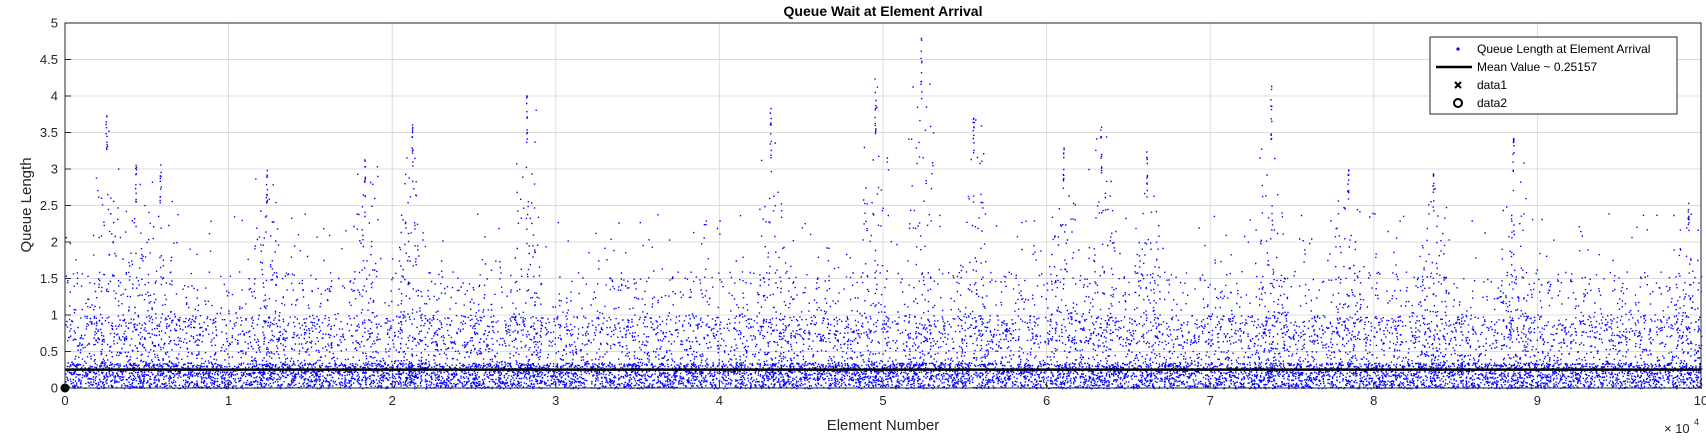 The image size is (1706, 440). I want to click on legend-label-mean-value: Mean Value ~ 0.25157, so click(1537, 67).